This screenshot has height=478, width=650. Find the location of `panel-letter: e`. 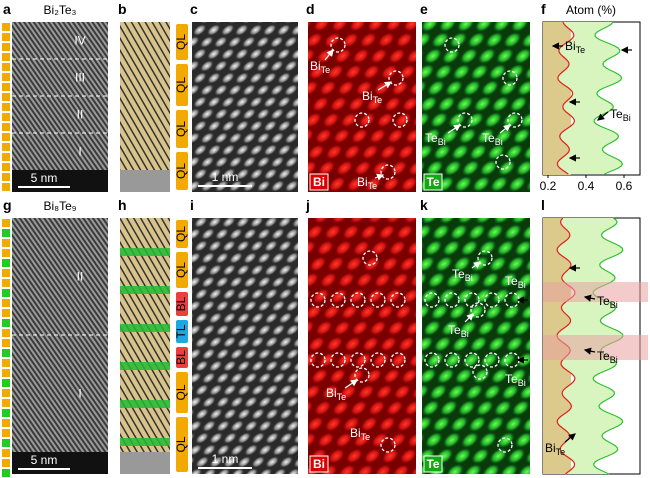

panel-letter: e is located at coordinates (424, 9).